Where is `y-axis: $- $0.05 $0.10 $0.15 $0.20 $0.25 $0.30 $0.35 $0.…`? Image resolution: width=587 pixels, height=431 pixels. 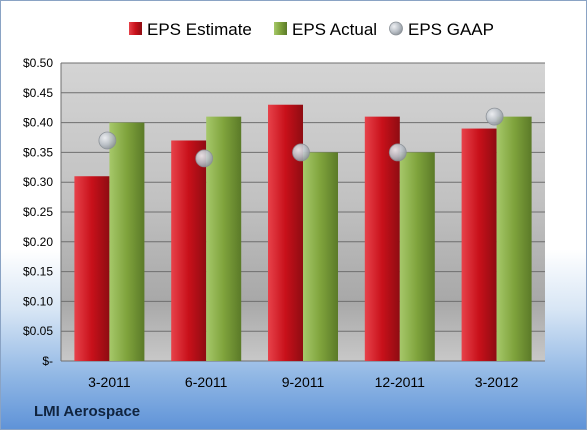
y-axis: $- $0.05 $0.10 $0.15 $0.20 $0.25 $0.30 $0.35 $0.… is located at coordinates (42, 212).